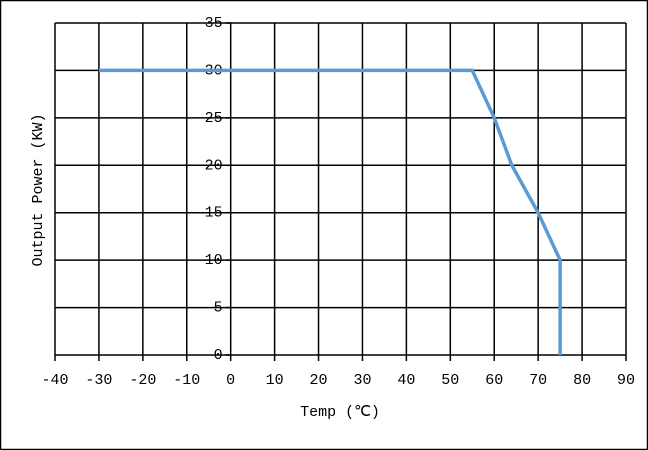  I want to click on y-tick-label: 10, so click(214, 260).